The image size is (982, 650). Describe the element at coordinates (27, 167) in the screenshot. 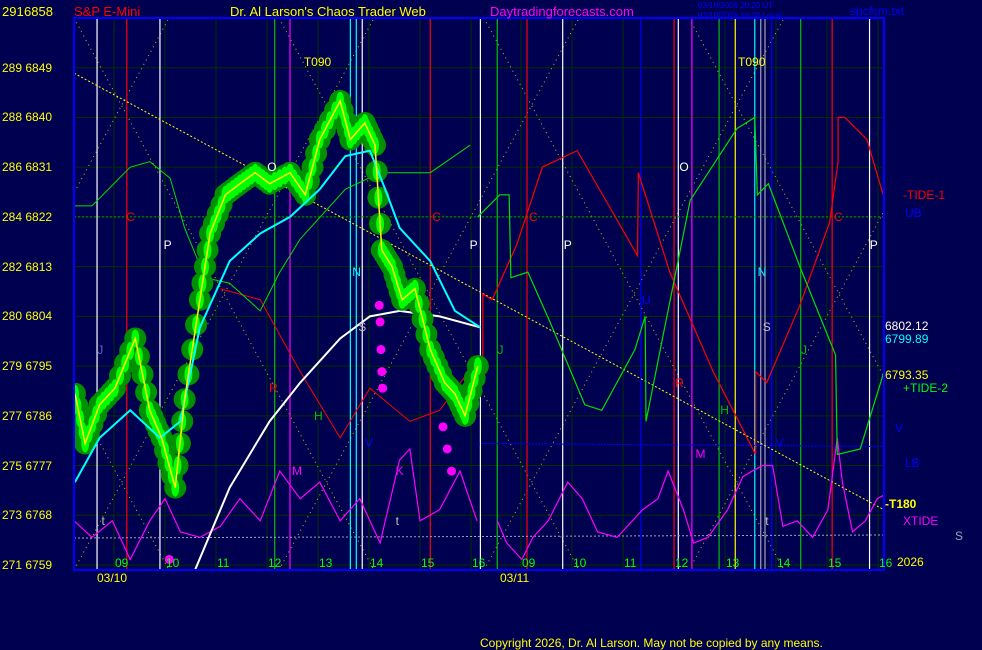

I see `y-tick-label: 286 6831` at that location.